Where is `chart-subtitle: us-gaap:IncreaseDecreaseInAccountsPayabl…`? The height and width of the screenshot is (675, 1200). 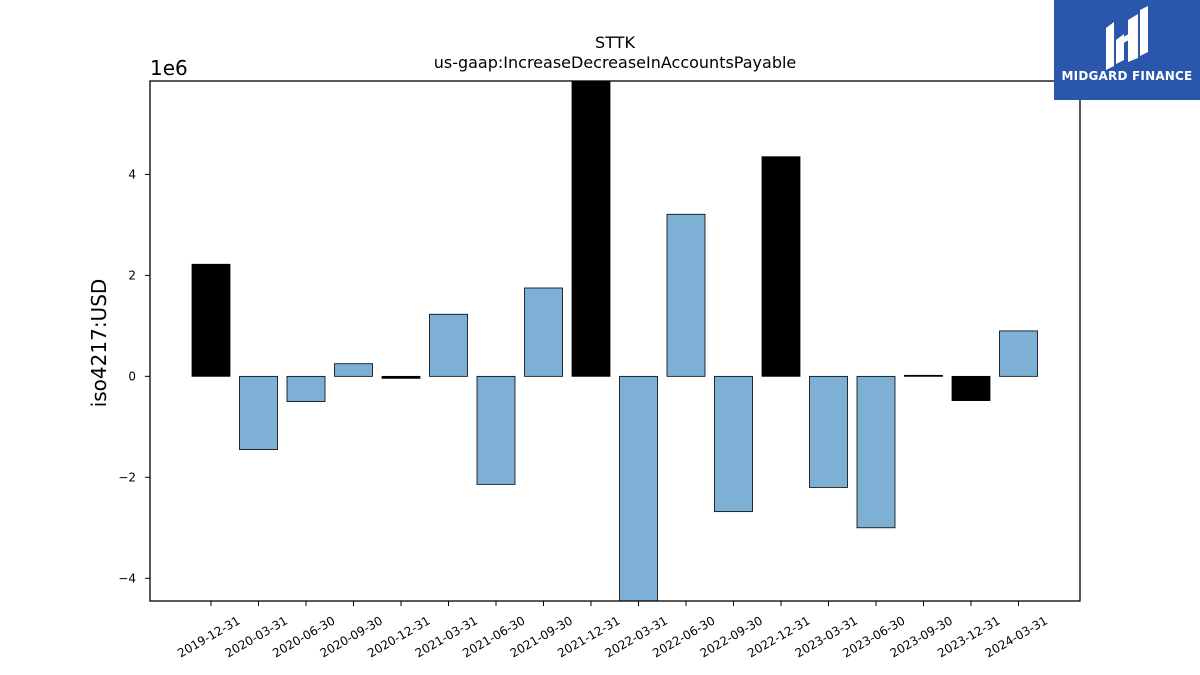
chart-subtitle: us-gaap:IncreaseDecreaseInAccountsPayabl… is located at coordinates (615, 62).